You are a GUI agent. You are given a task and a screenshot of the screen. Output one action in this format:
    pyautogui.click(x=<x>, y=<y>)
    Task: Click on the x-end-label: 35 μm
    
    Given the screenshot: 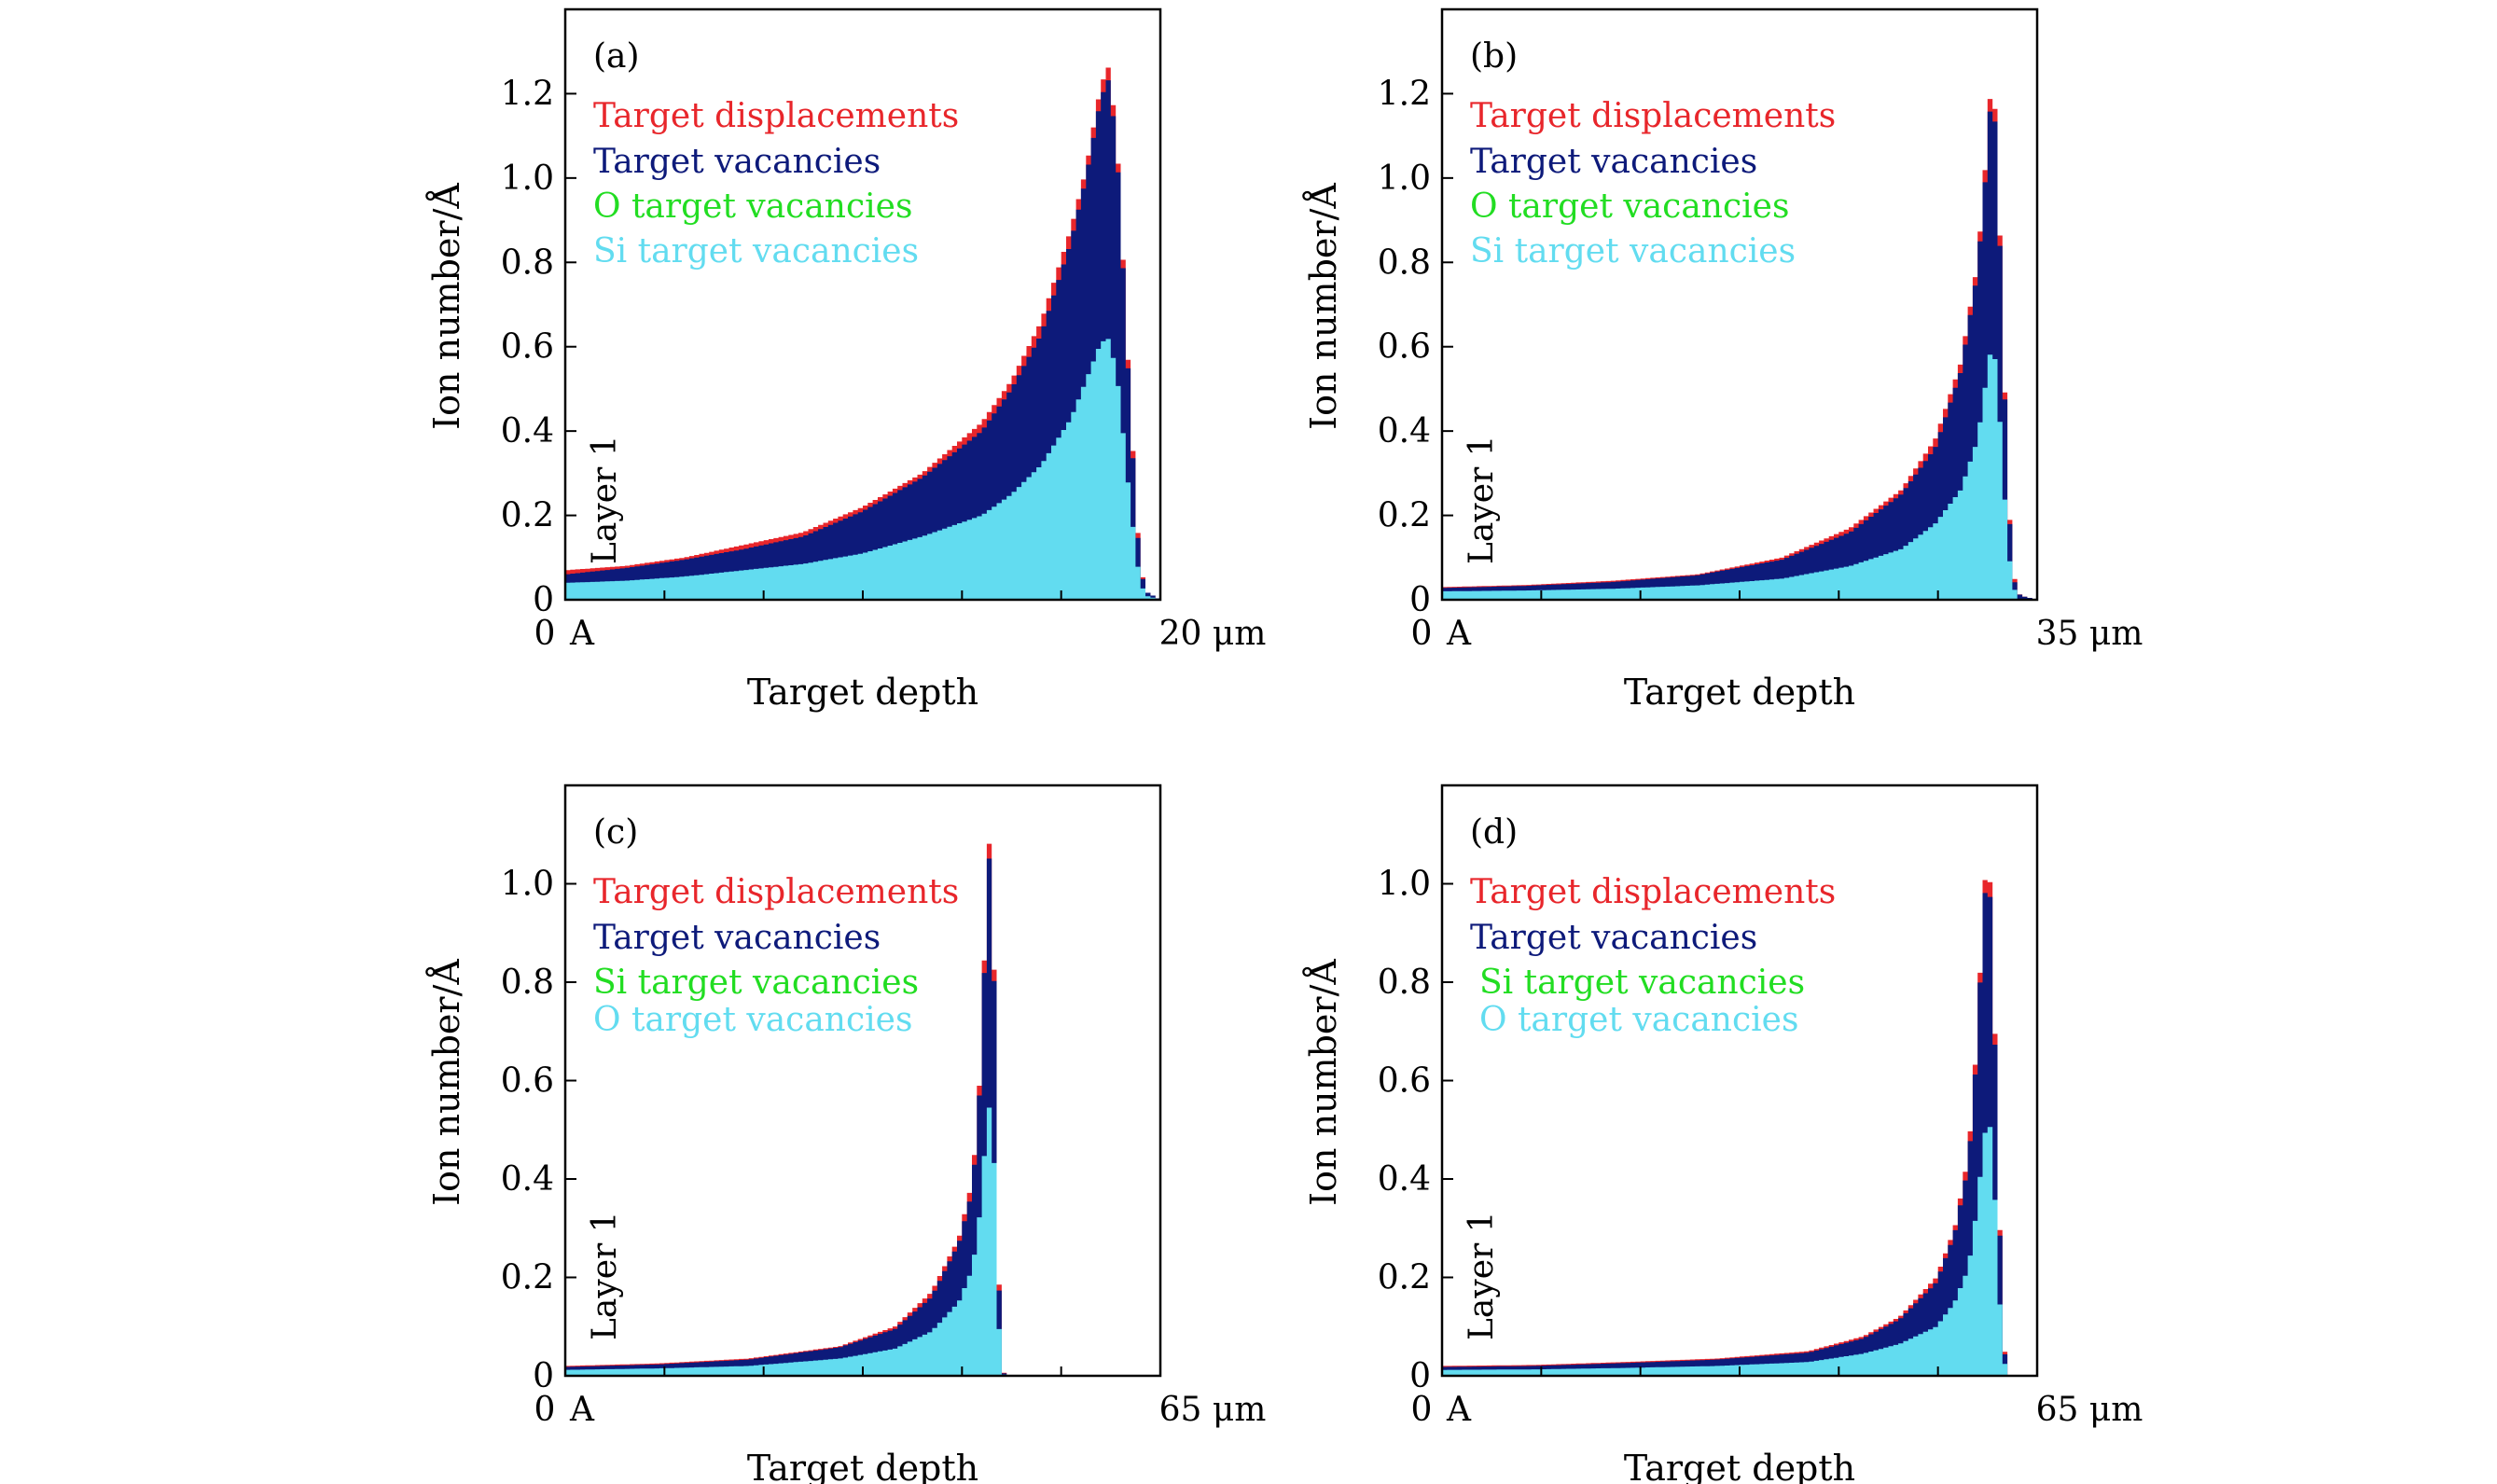 What is the action you would take?
    pyautogui.click(x=2089, y=634)
    